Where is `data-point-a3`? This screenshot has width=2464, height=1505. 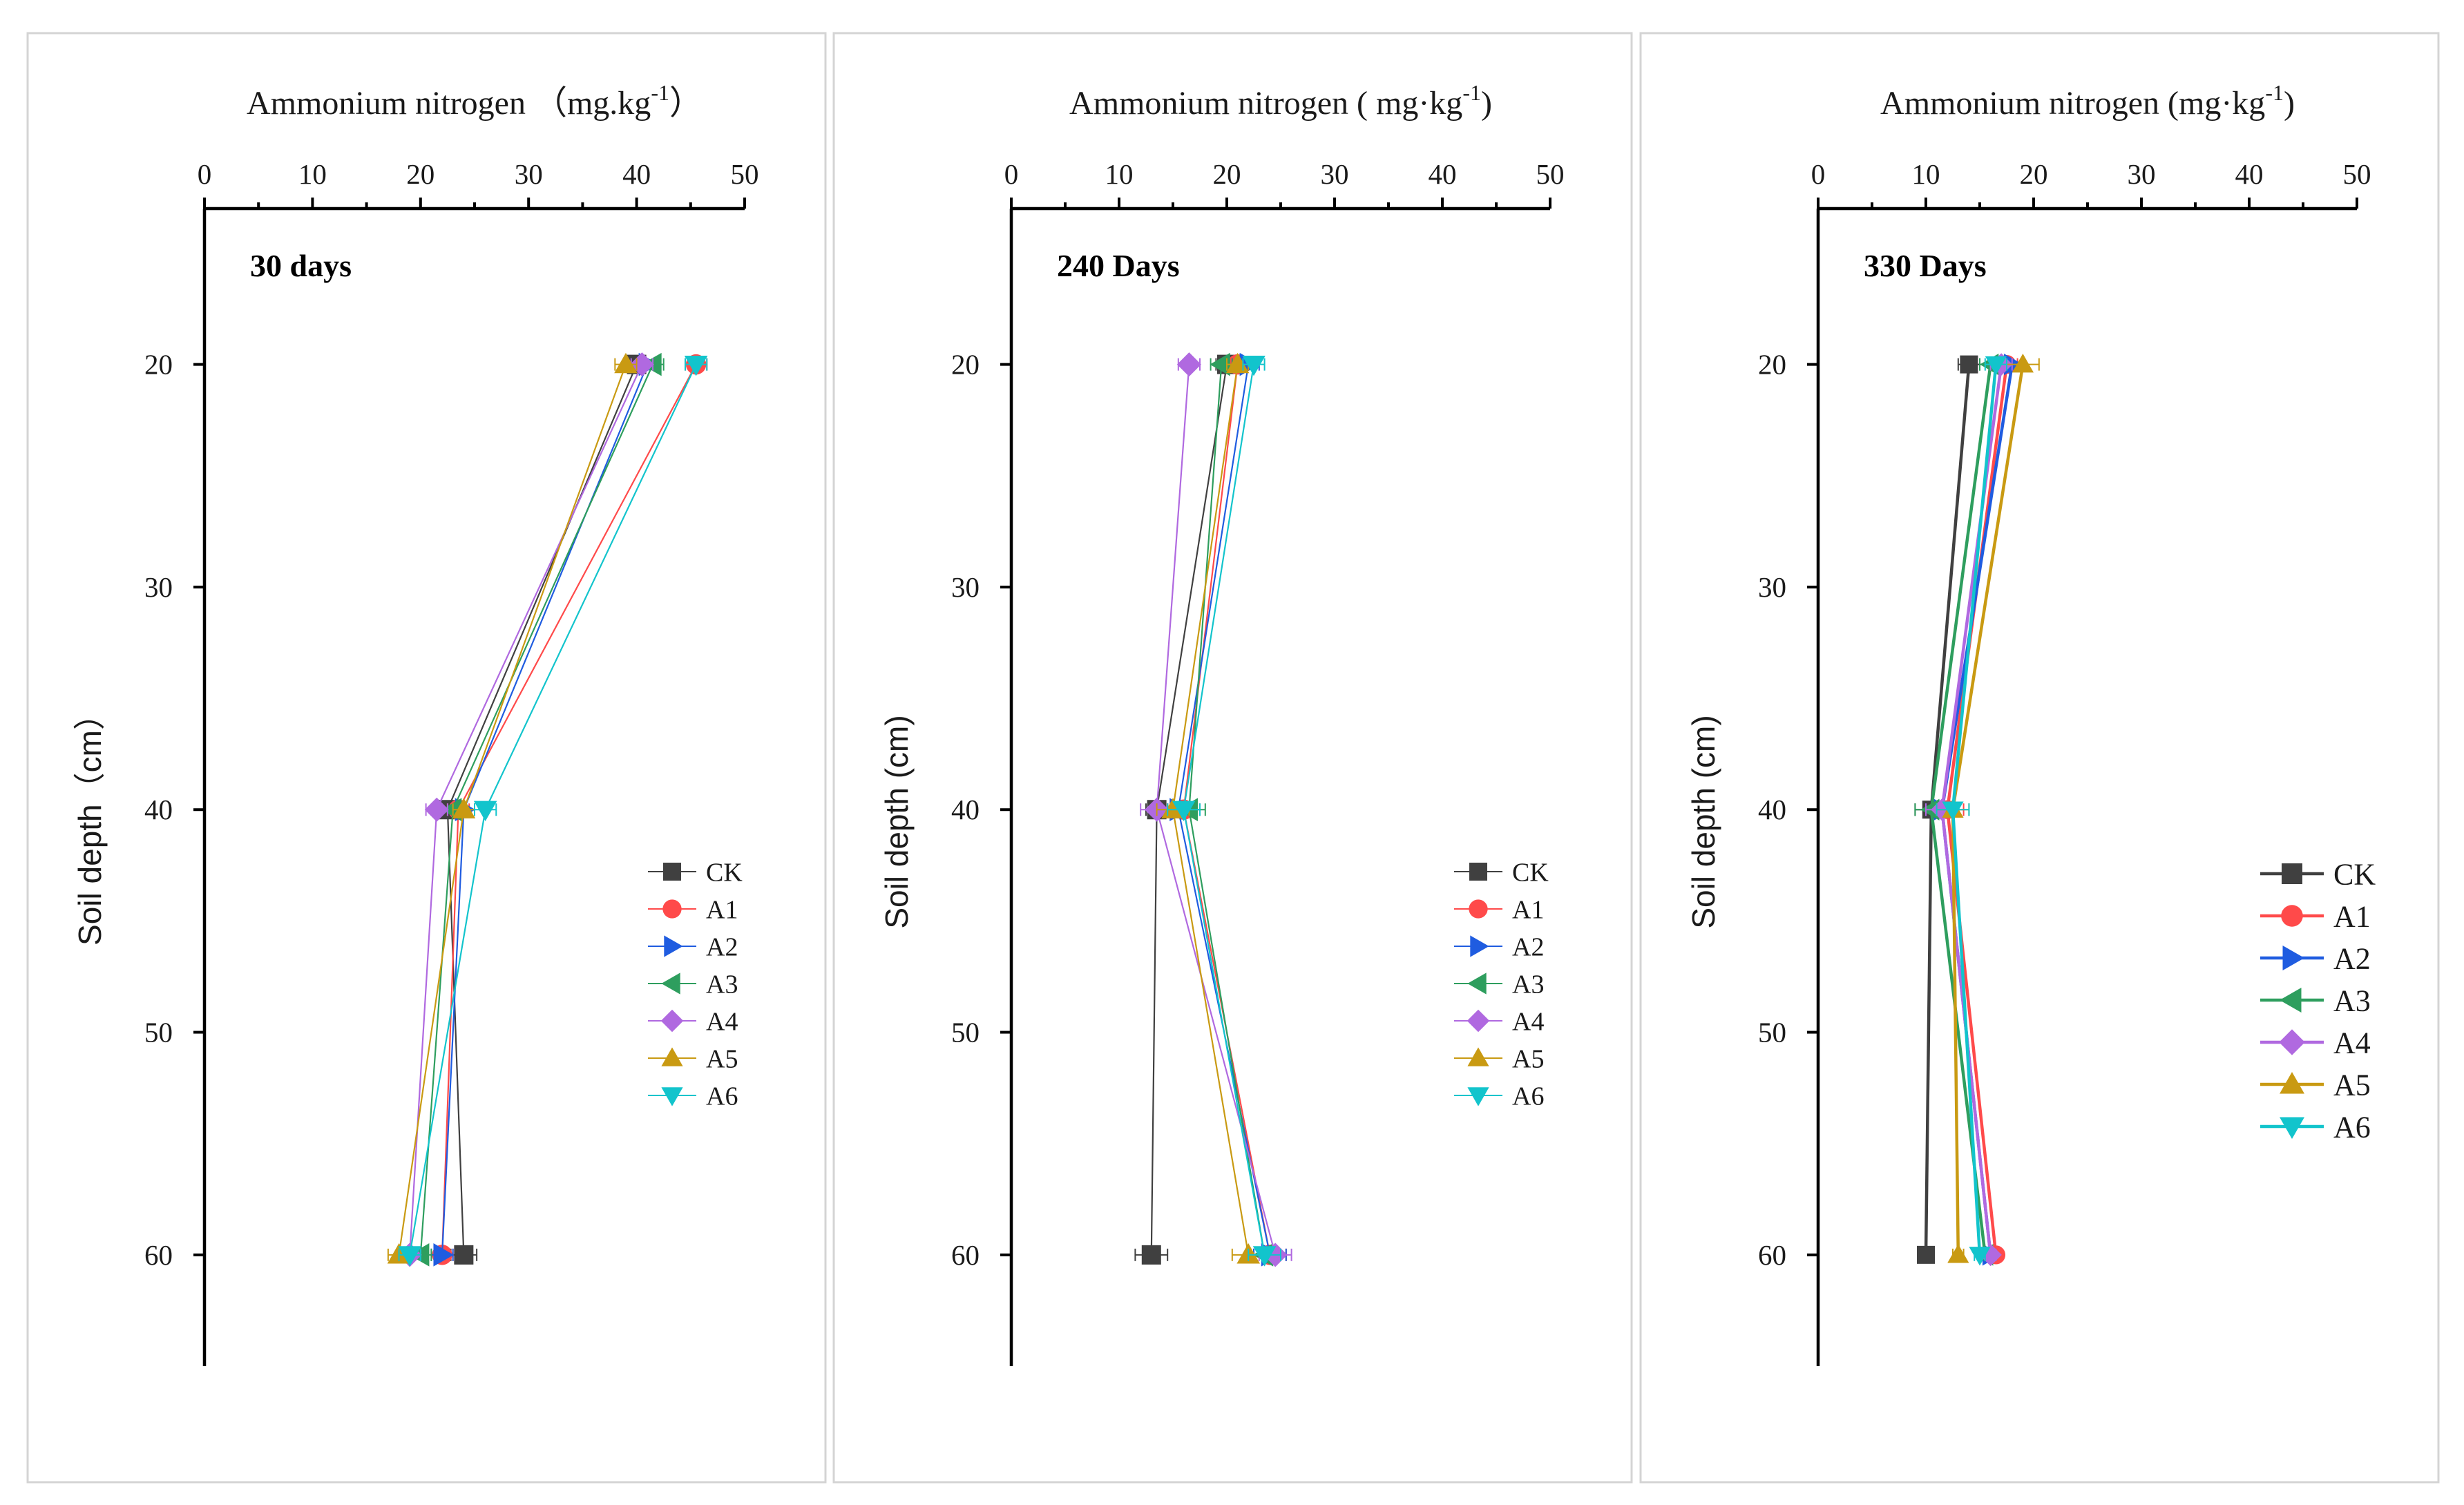
data-point-a3 is located at coordinates (1220, 364).